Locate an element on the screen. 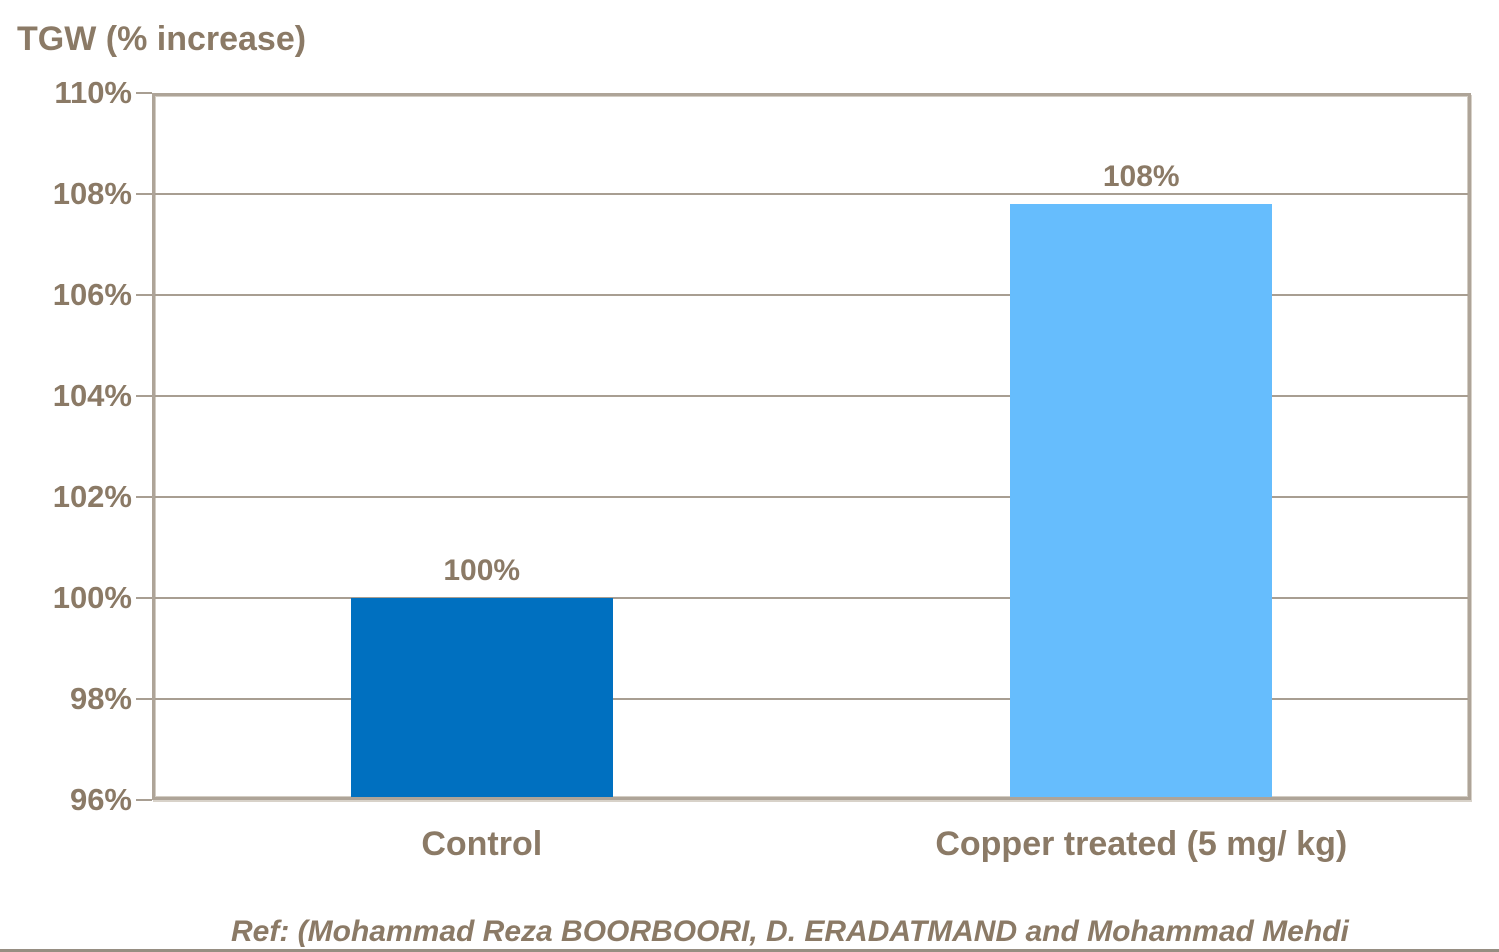 The width and height of the screenshot is (1499, 952). bar-control is located at coordinates (481, 697).